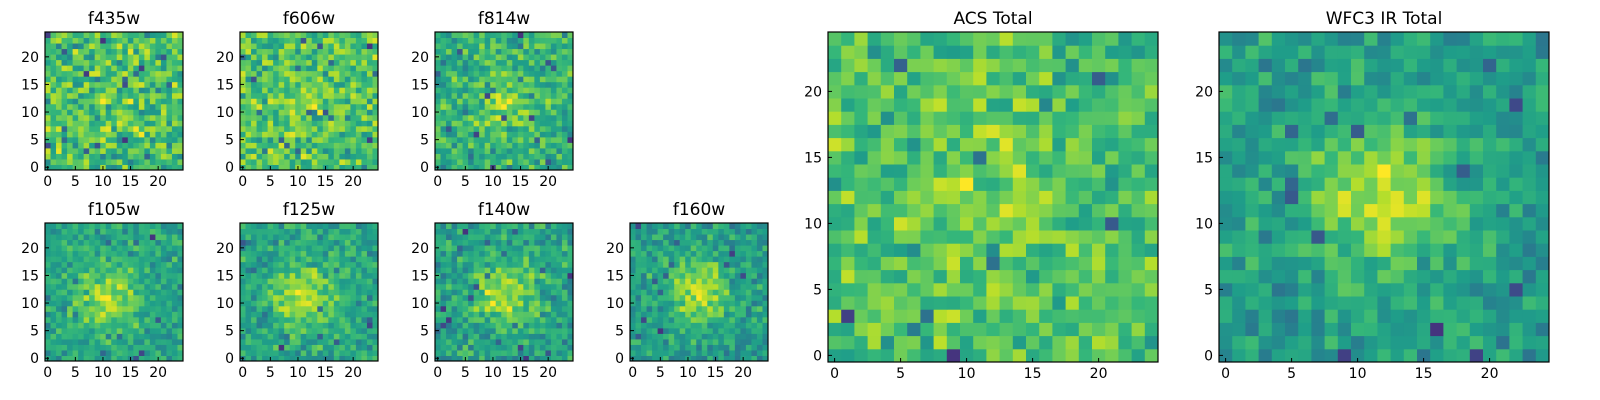 This screenshot has width=1600, height=400. I want to click on chart-title: f814w, so click(504, 19).